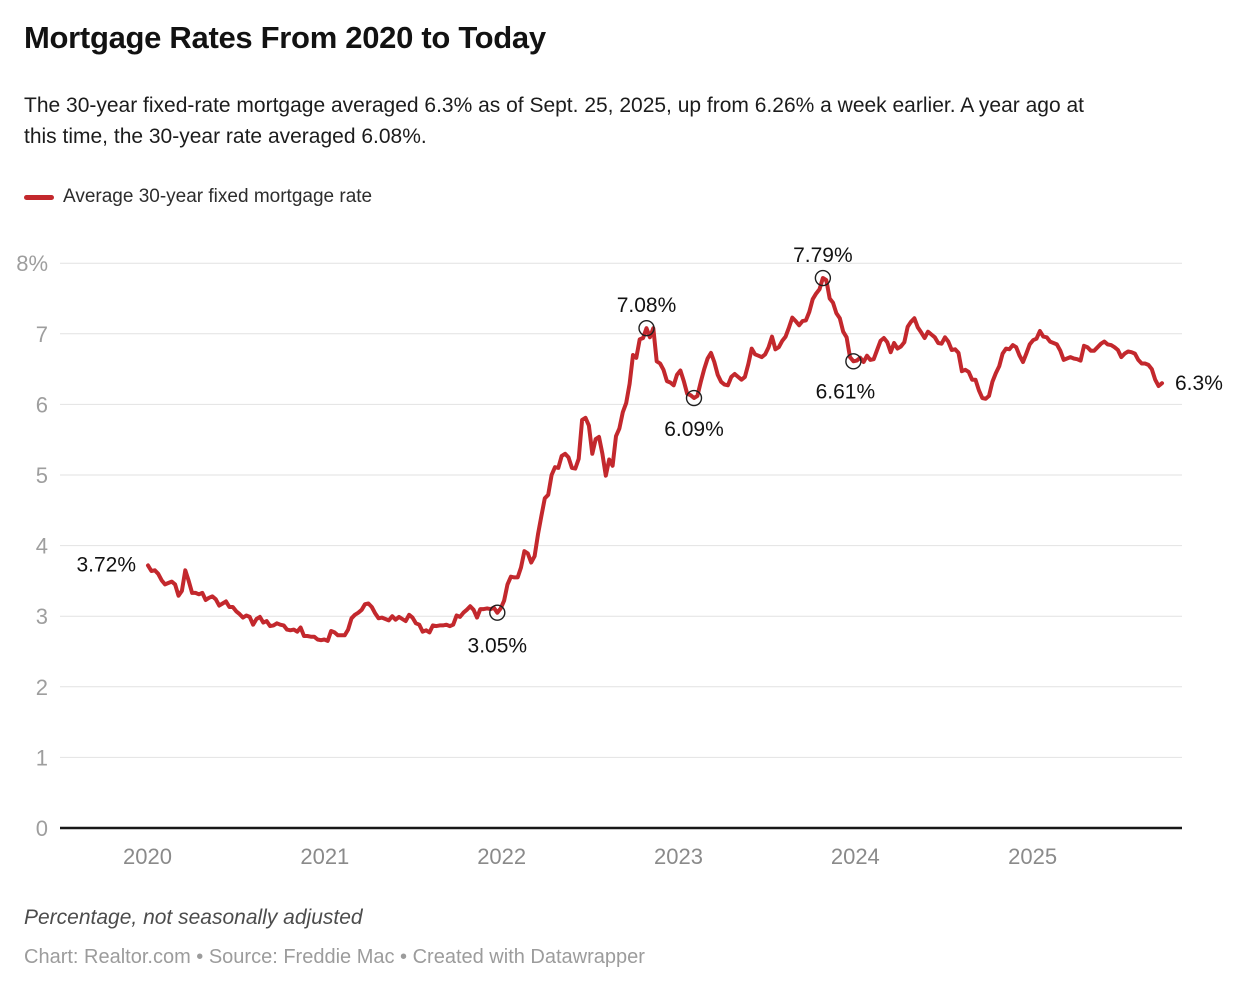  Describe the element at coordinates (42, 475) in the screenshot. I see `y-tick-label: 5` at that location.